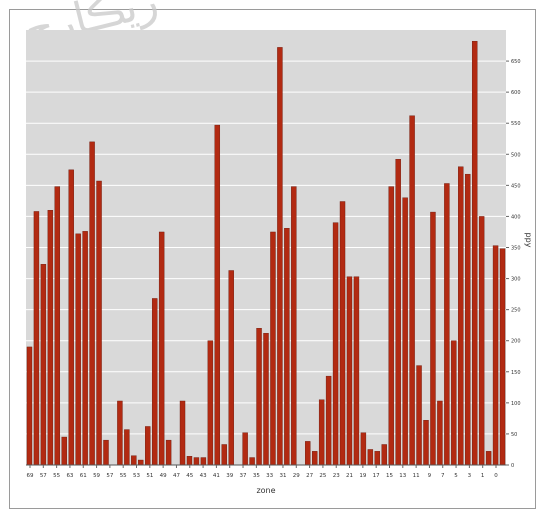 The width and height of the screenshot is (542, 516). I want to click on y-axis-label: ppy, so click(528, 240).